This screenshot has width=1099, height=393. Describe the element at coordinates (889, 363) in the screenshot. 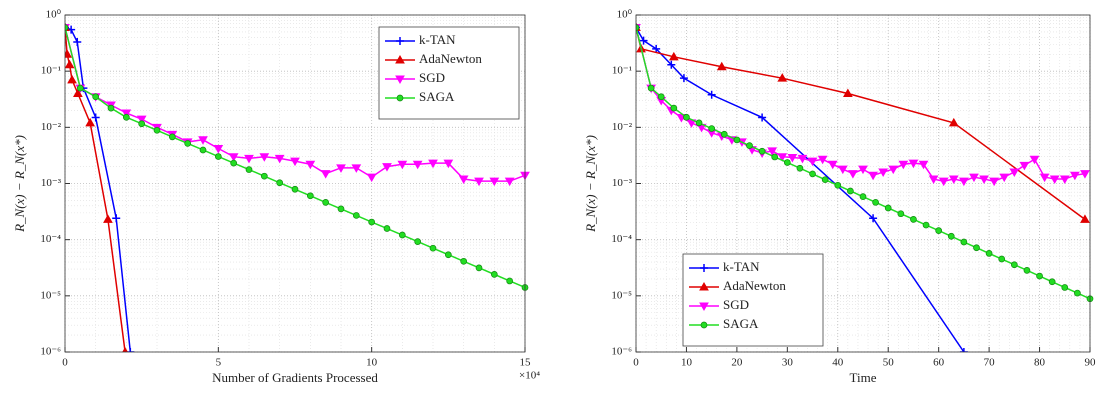

I see `x-tick-label: 50` at that location.